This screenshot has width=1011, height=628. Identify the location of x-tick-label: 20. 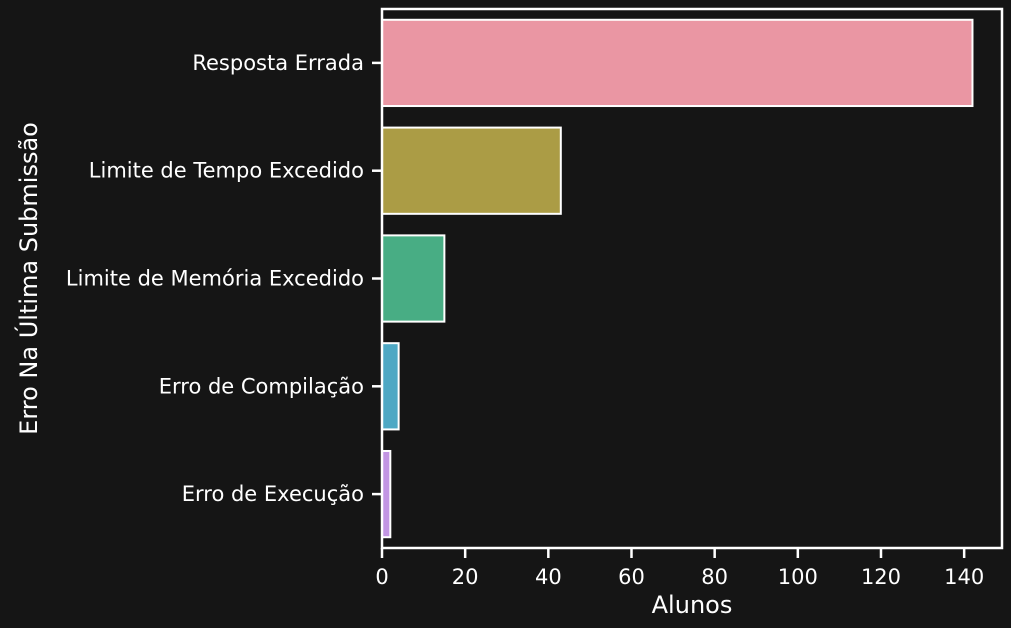
(465, 577).